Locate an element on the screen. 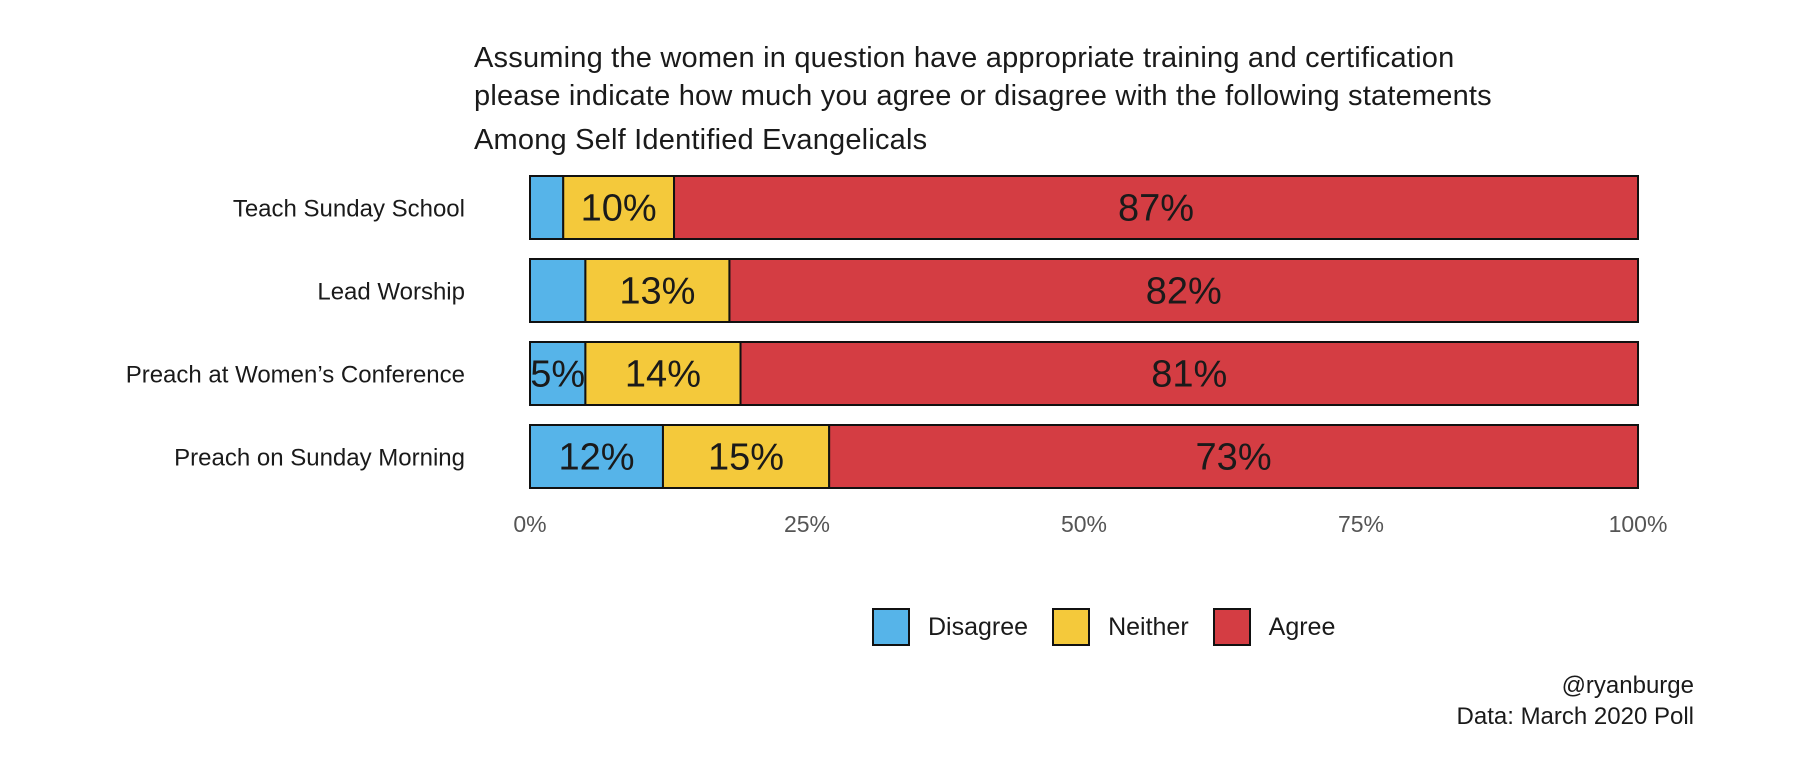  data-label: 12% is located at coordinates (596, 458).